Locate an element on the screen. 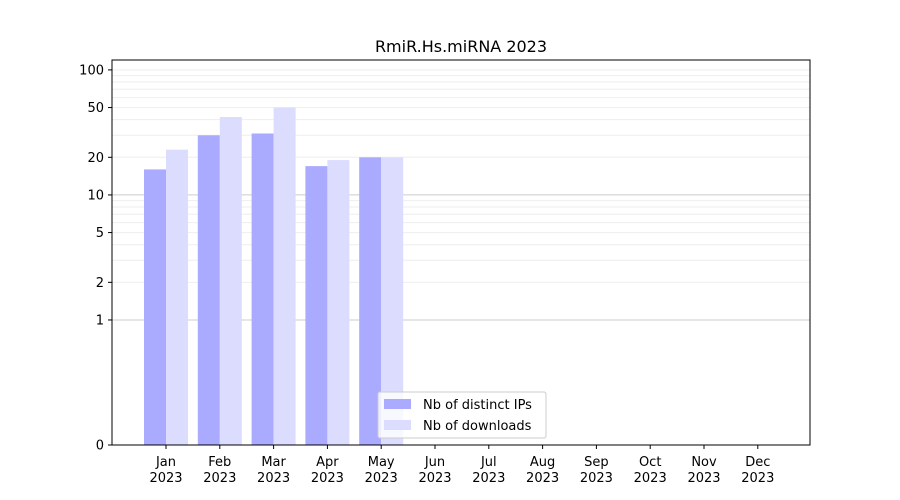  legend-label-downloads: Nb of downloads is located at coordinates (477, 426).